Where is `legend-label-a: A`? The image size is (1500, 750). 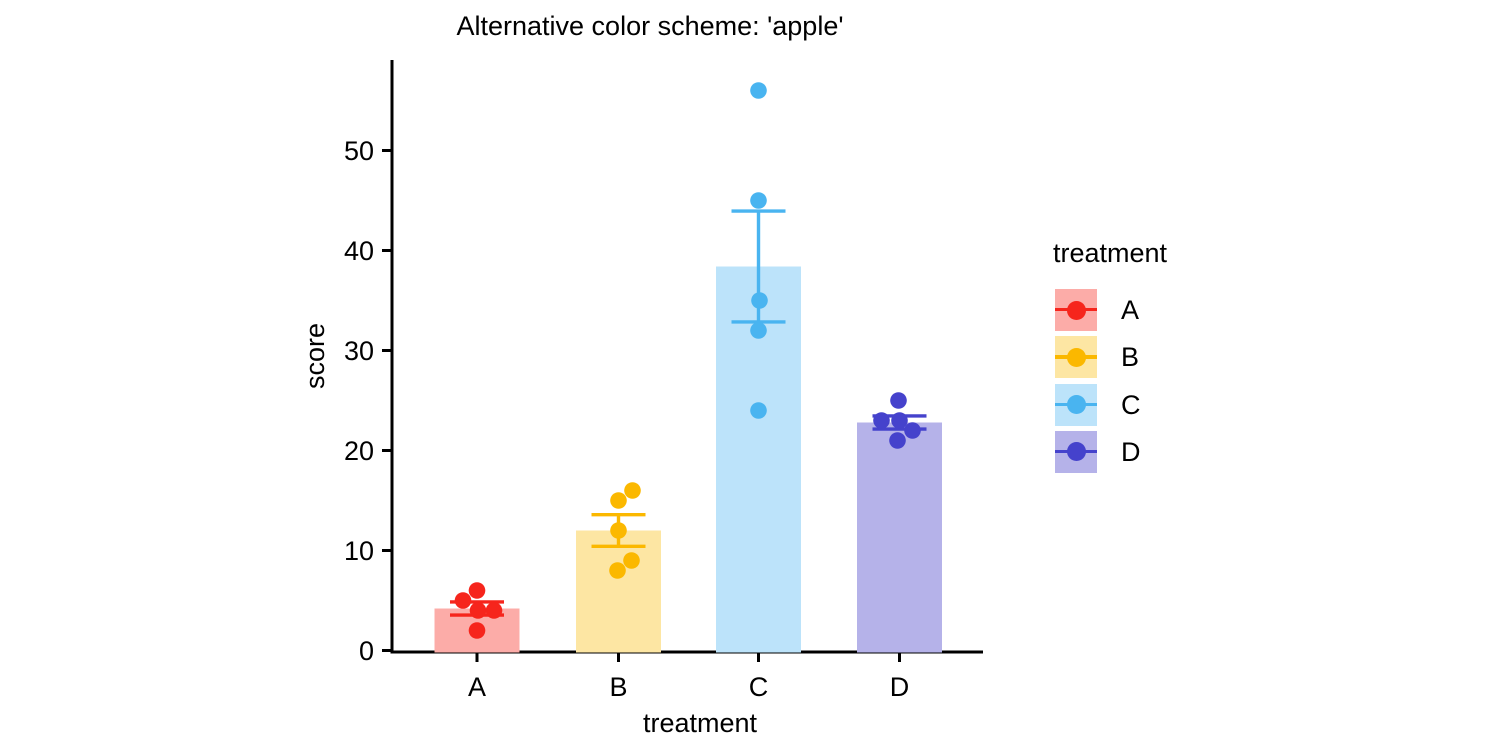
legend-label-a: A is located at coordinates (1130, 310).